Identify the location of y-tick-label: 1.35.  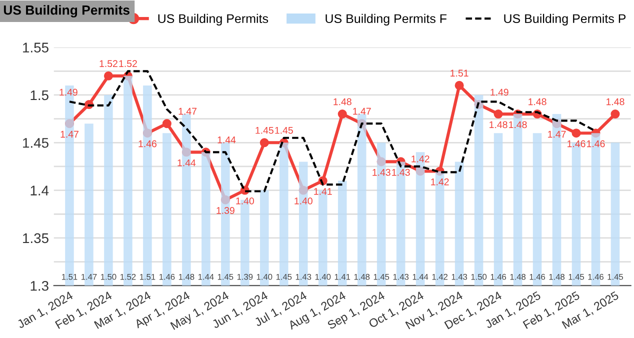
(35, 238).